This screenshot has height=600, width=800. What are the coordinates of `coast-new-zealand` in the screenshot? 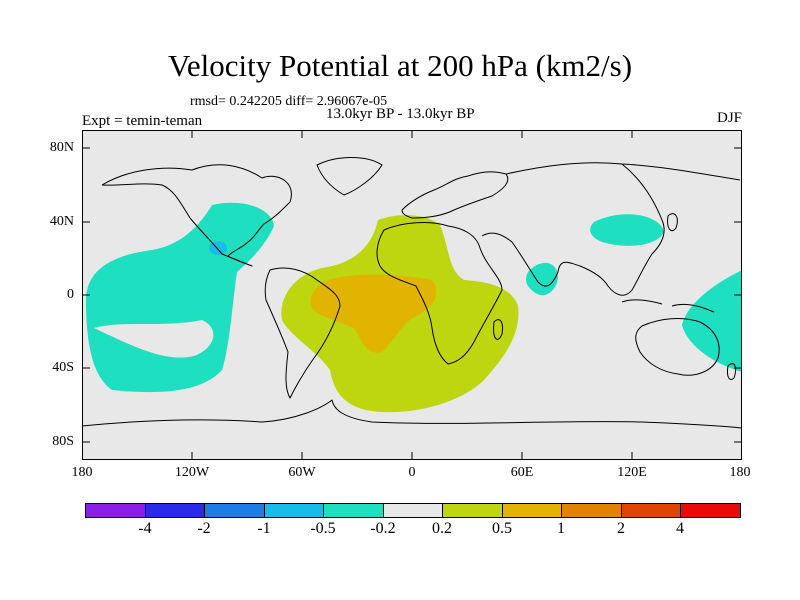 It's located at (732, 371).